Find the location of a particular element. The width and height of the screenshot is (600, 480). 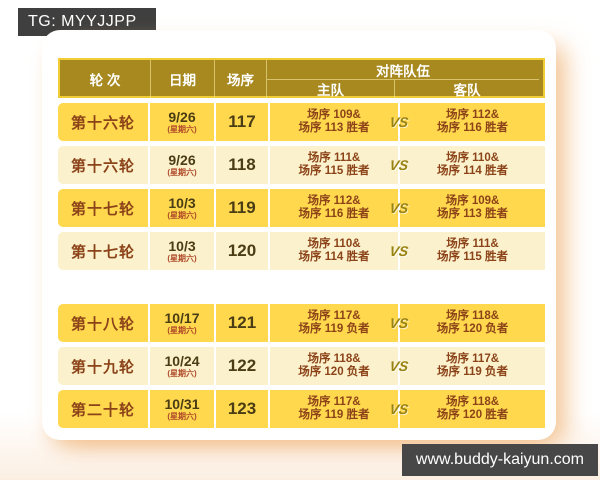

header-home-team: 主队 is located at coordinates (330, 88).